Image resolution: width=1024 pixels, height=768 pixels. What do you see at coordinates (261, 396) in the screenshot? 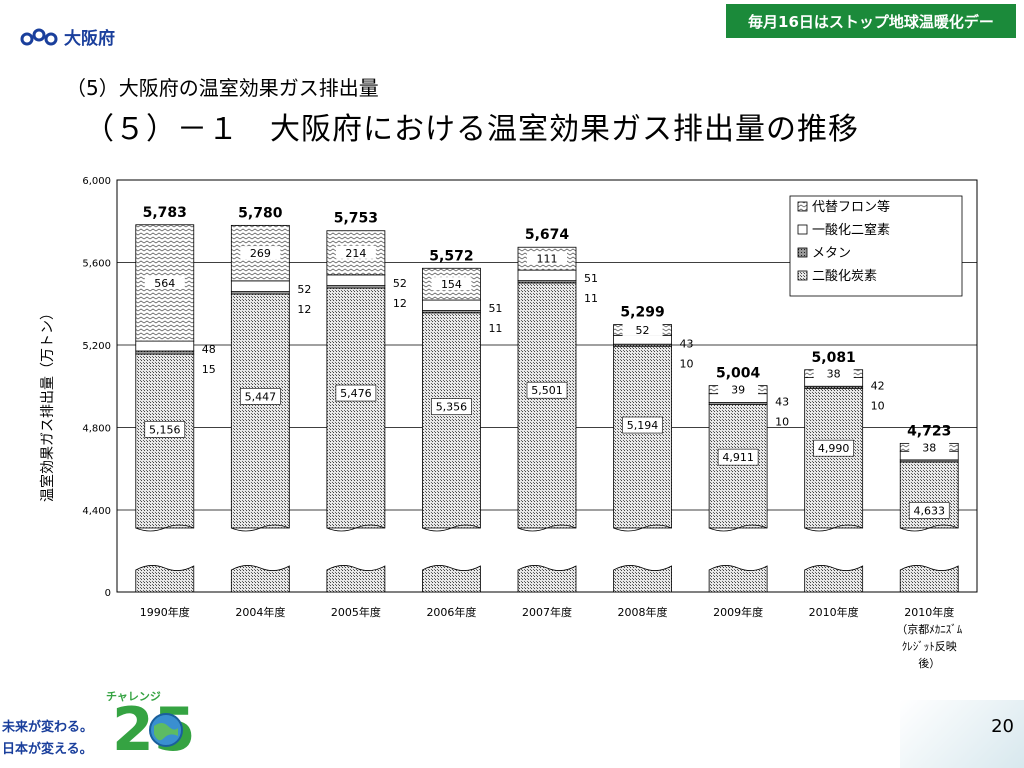
I see `co2-data-label: 5,447` at bounding box center [261, 396].